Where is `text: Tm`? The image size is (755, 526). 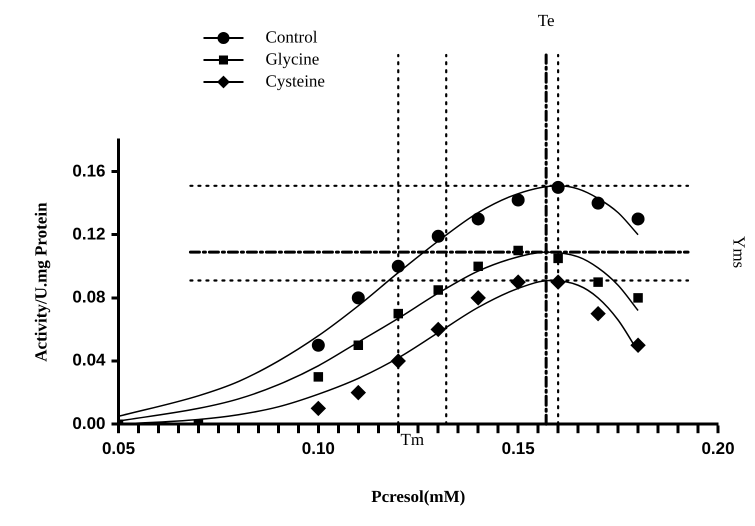 text: Tm is located at coordinates (412, 440).